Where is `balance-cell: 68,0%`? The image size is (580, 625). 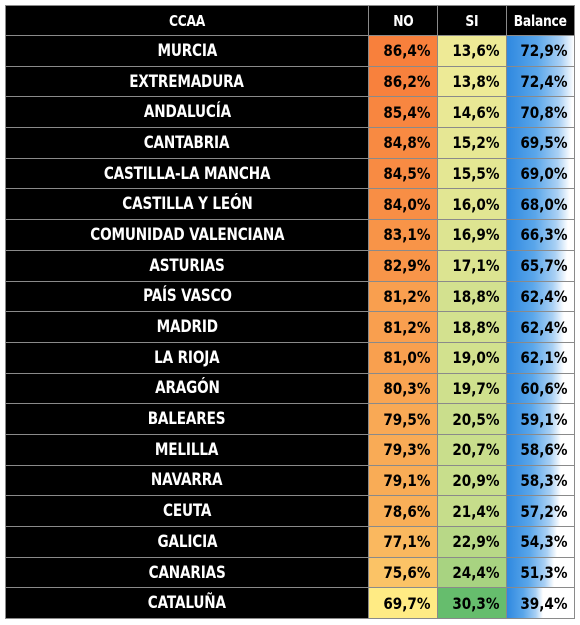
balance-cell: 68,0% is located at coordinates (540, 204).